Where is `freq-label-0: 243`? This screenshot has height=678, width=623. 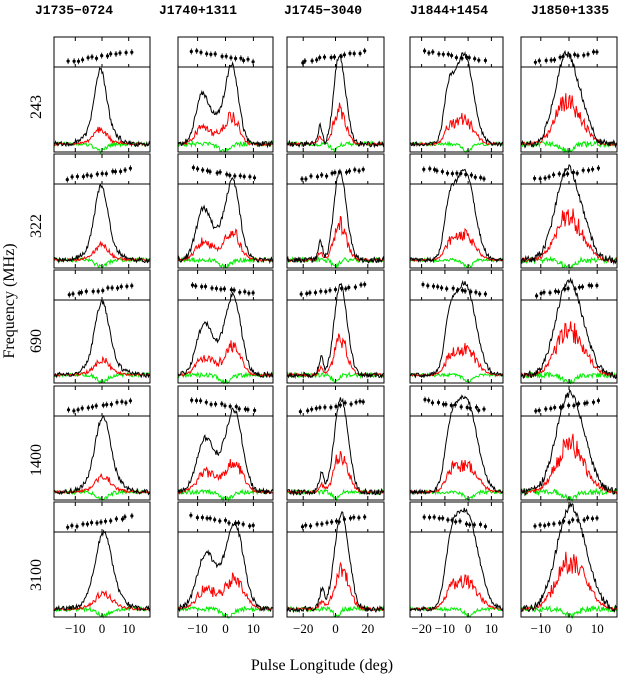 freq-label-0: 243 is located at coordinates (36, 107).